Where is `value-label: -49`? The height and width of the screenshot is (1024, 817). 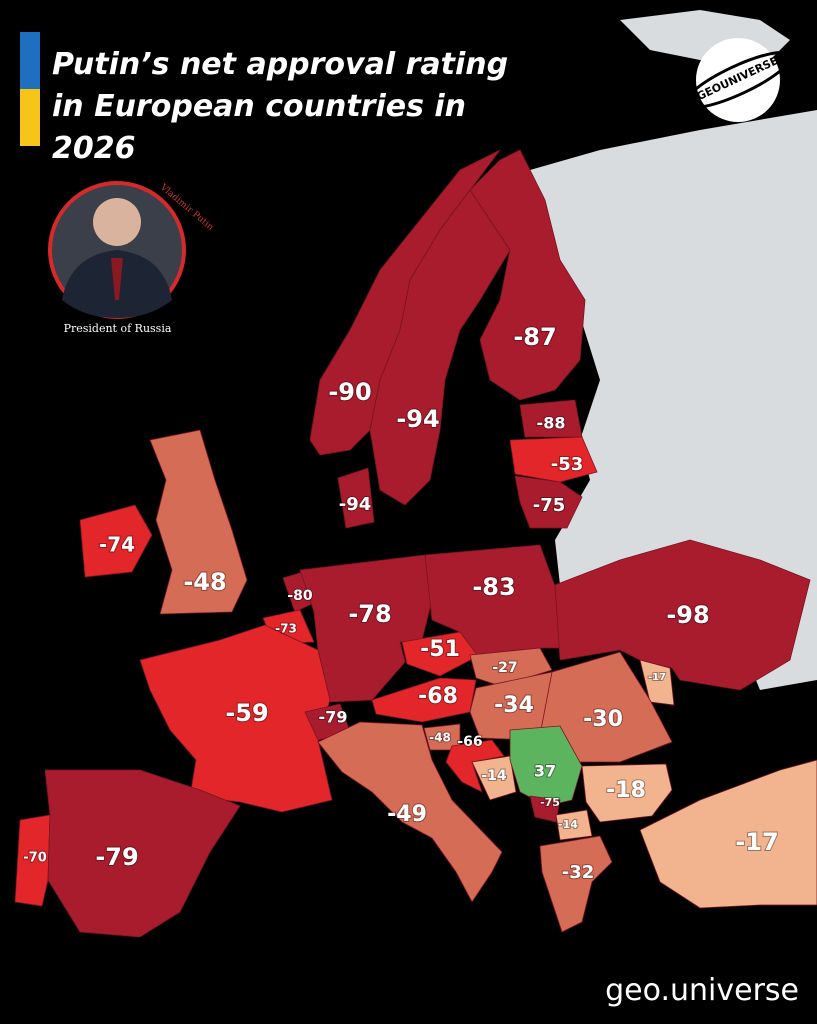 value-label: -49 is located at coordinates (407, 814).